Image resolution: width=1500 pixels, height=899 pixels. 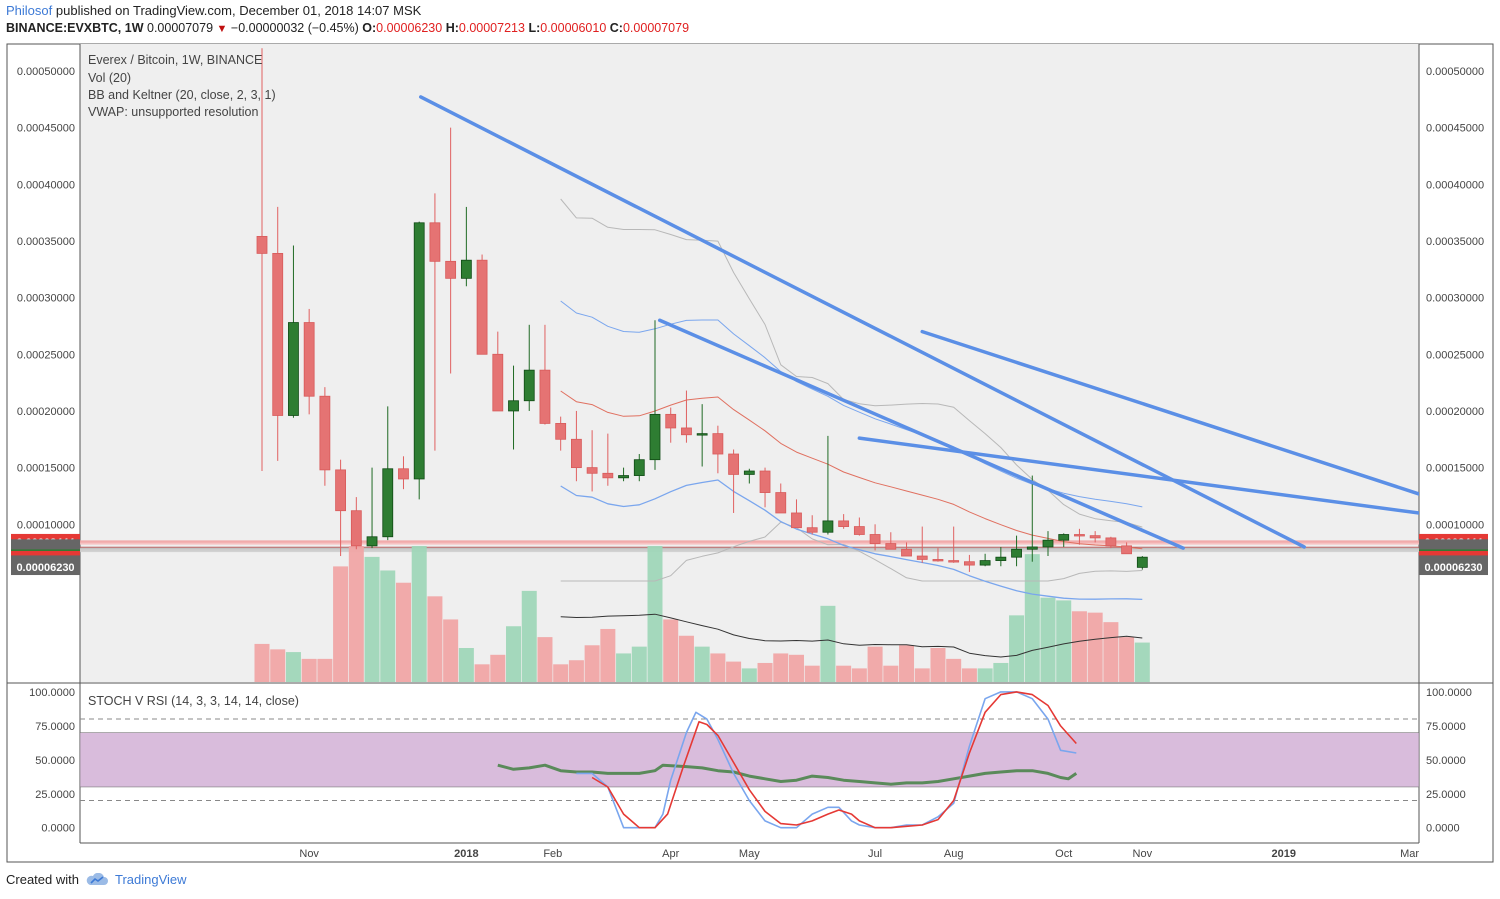 I want to click on legend-volume: Vol (20), so click(x=109, y=78).